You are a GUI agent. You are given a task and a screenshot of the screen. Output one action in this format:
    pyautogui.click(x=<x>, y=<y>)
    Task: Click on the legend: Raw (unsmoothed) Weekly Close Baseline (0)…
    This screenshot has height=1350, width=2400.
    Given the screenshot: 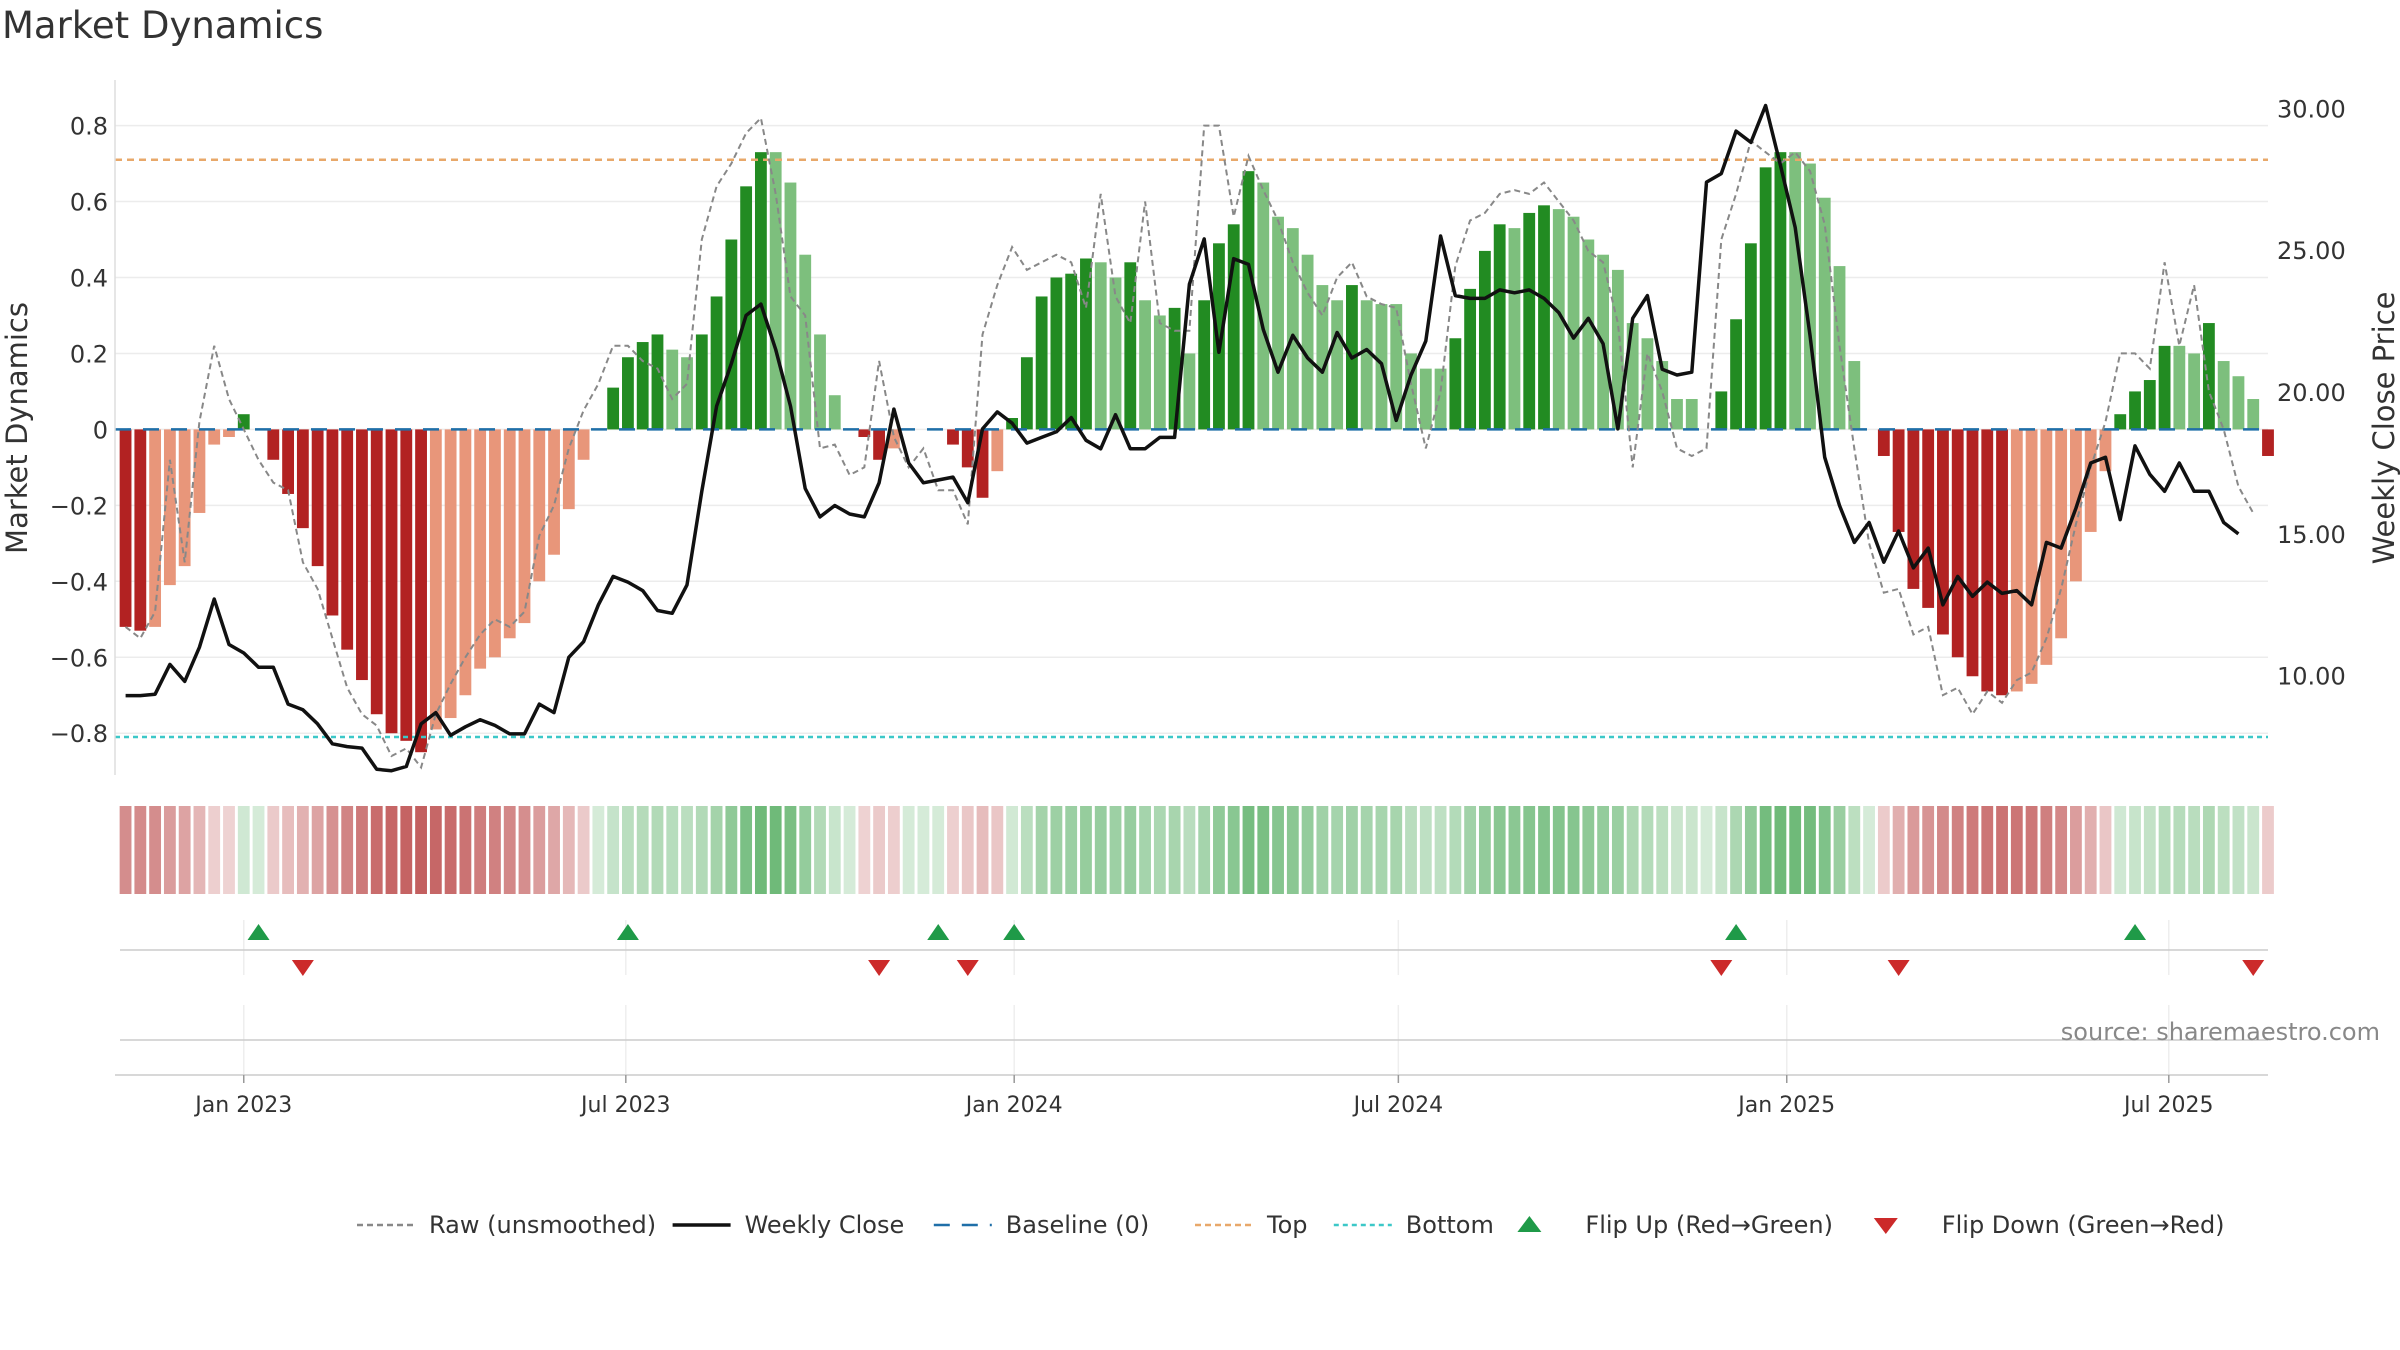 What is the action you would take?
    pyautogui.click(x=1291, y=1225)
    